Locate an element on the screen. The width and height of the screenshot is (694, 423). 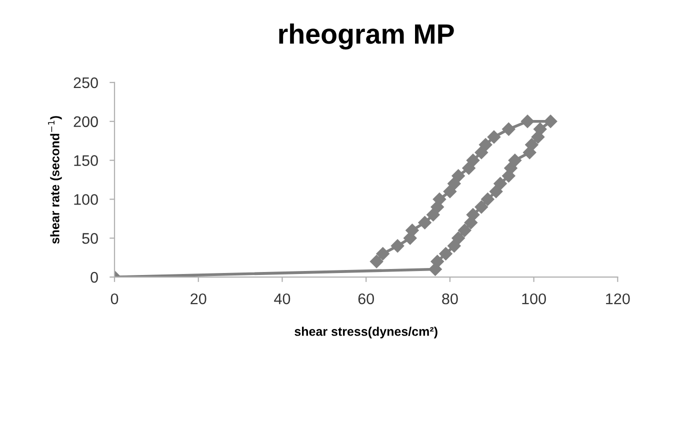
y-axis-title: shear rate (second$^{−1}$) is located at coordinates (55, 180).